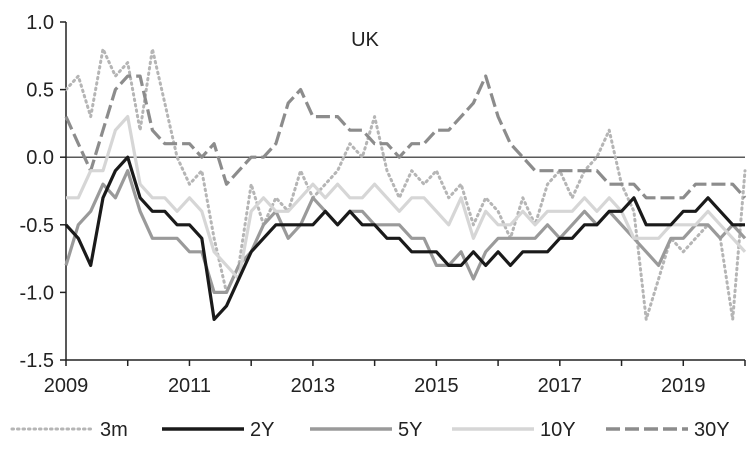 This screenshot has width=753, height=450. I want to click on x-tick-label: 2011, so click(189, 386).